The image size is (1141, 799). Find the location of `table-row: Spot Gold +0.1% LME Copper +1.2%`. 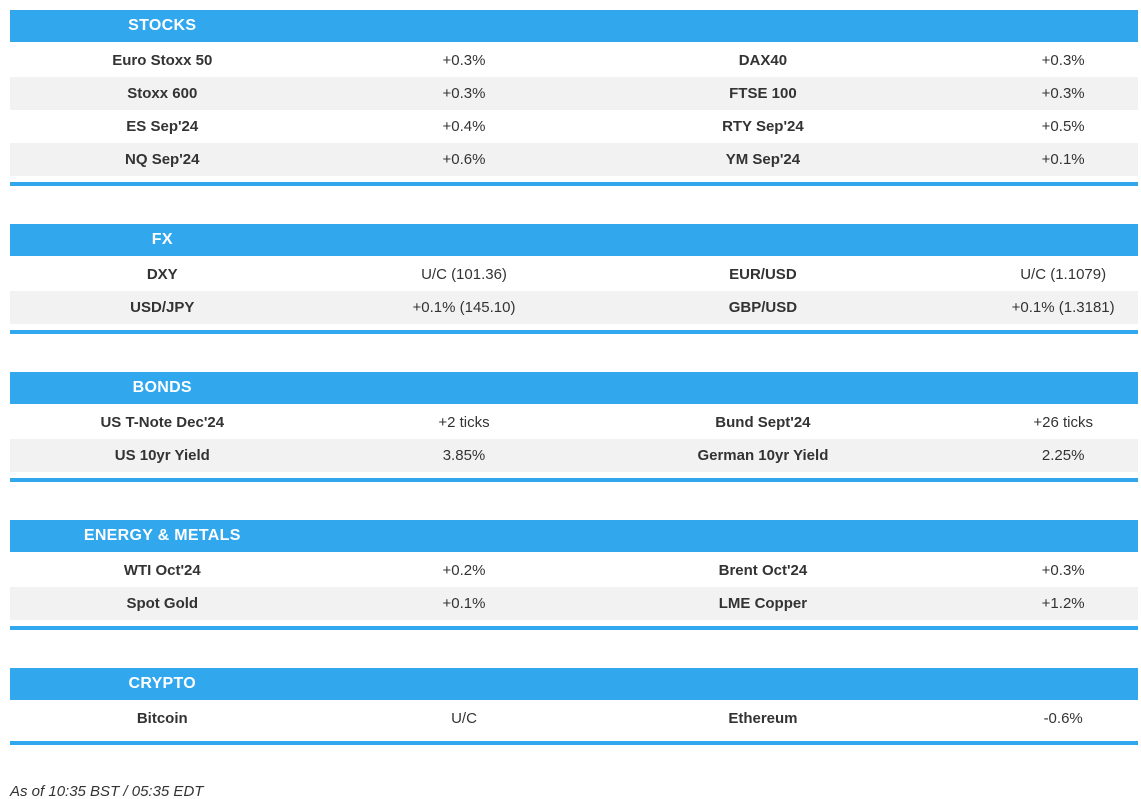

table-row: Spot Gold +0.1% LME Copper +1.2% is located at coordinates (574, 603).